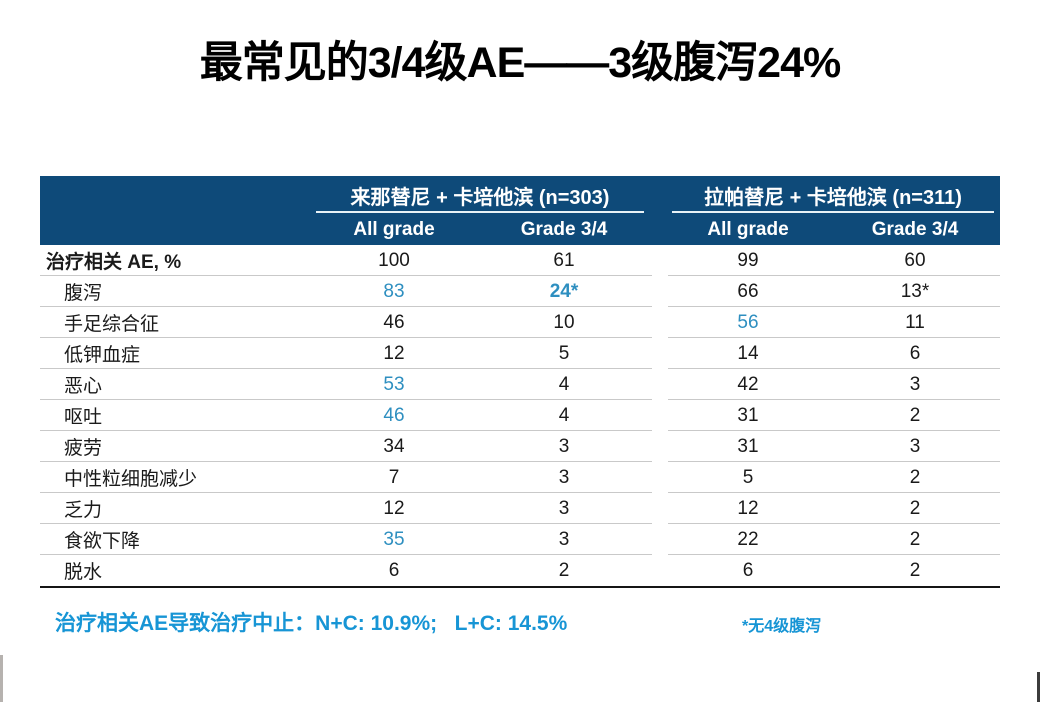 This screenshot has height=702, width=1040. What do you see at coordinates (394, 260) in the screenshot?
I see `cell-value: 100` at bounding box center [394, 260].